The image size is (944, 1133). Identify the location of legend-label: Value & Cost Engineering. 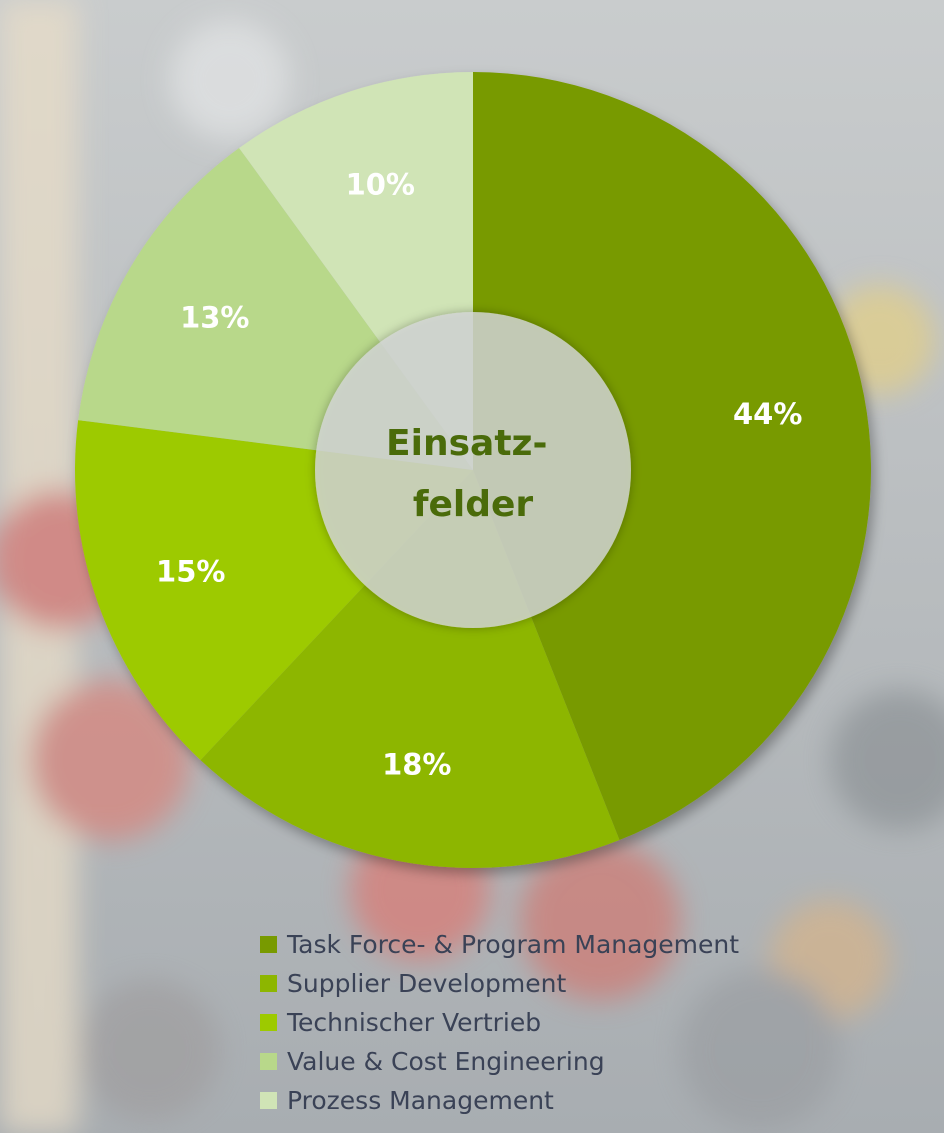
(446, 1061).